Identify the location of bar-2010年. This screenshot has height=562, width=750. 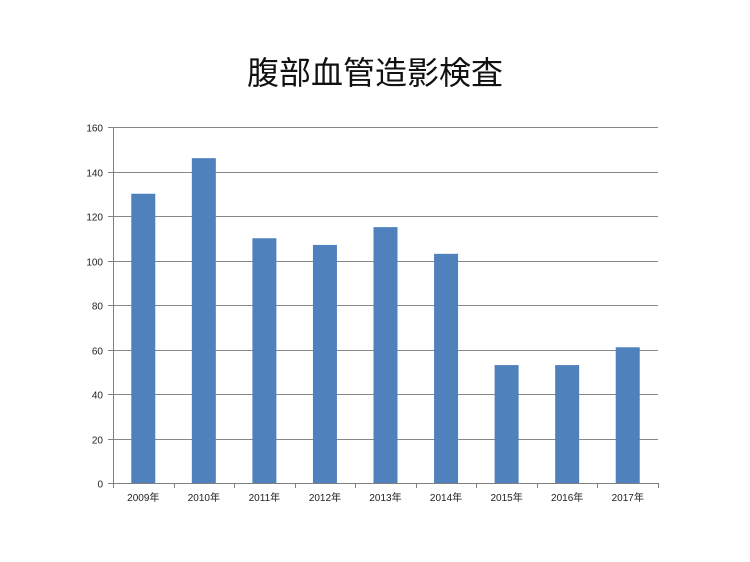
(203, 320).